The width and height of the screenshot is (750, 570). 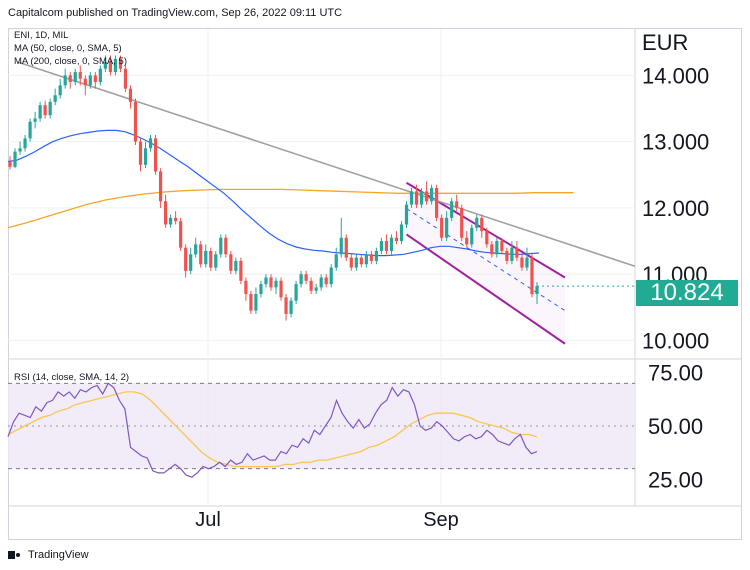 I want to click on rsi-tick-label: 75.00, so click(x=675, y=373).